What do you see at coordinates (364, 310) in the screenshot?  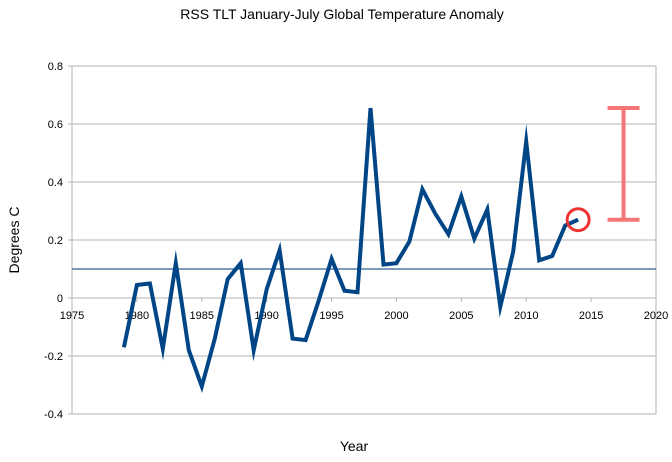 I see `x-tick-labels: 1975 1980 1985 1990 1995 2000 2005 2010 2015 2020` at bounding box center [364, 310].